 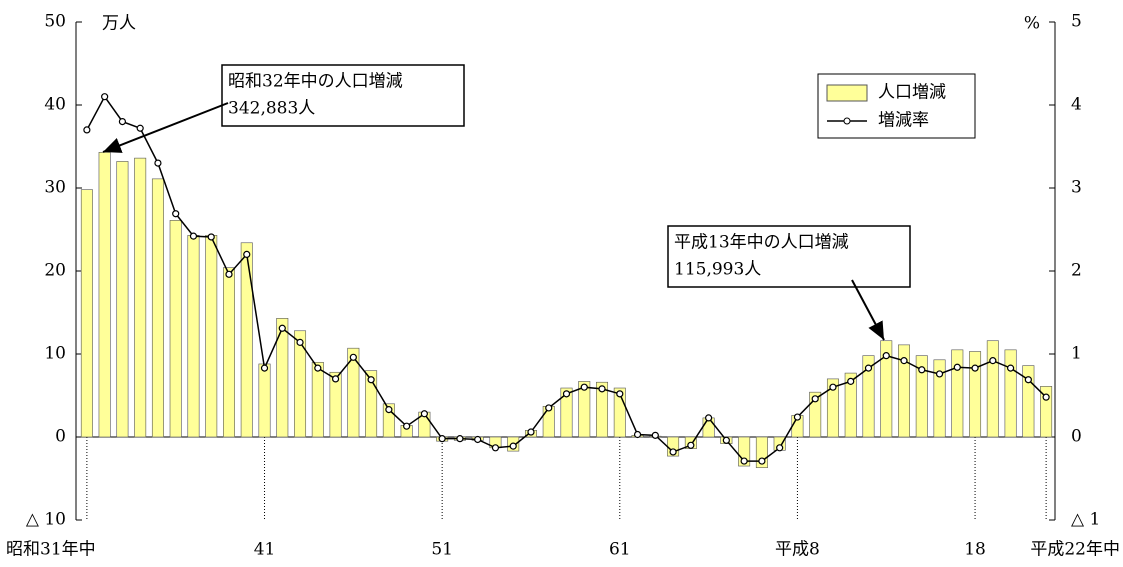 I want to click on x-tick-label: 61, so click(x=620, y=550).